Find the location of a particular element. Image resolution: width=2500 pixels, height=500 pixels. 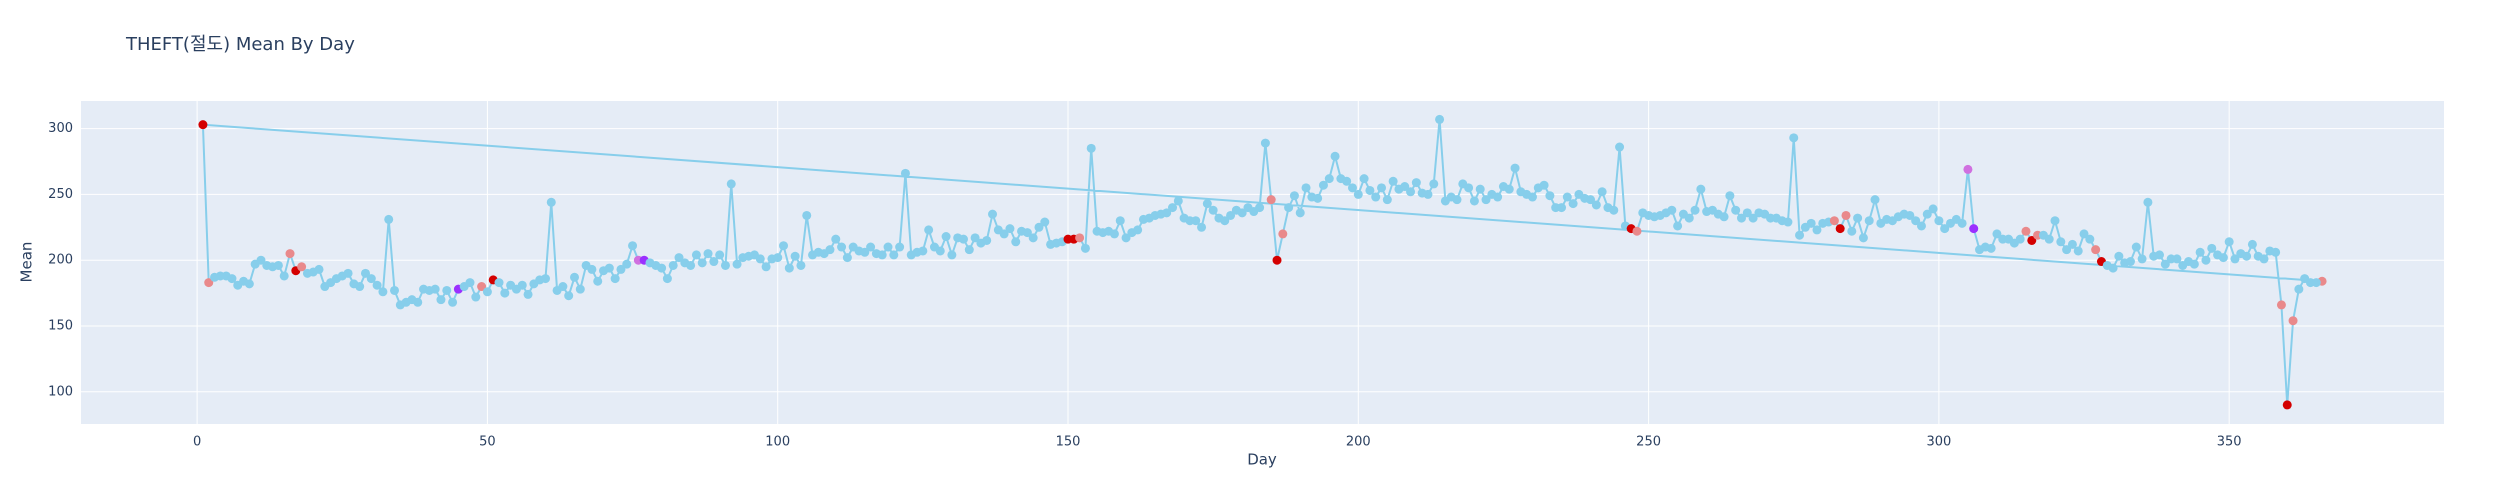

y-tick-label: 200 is located at coordinates (60, 260).